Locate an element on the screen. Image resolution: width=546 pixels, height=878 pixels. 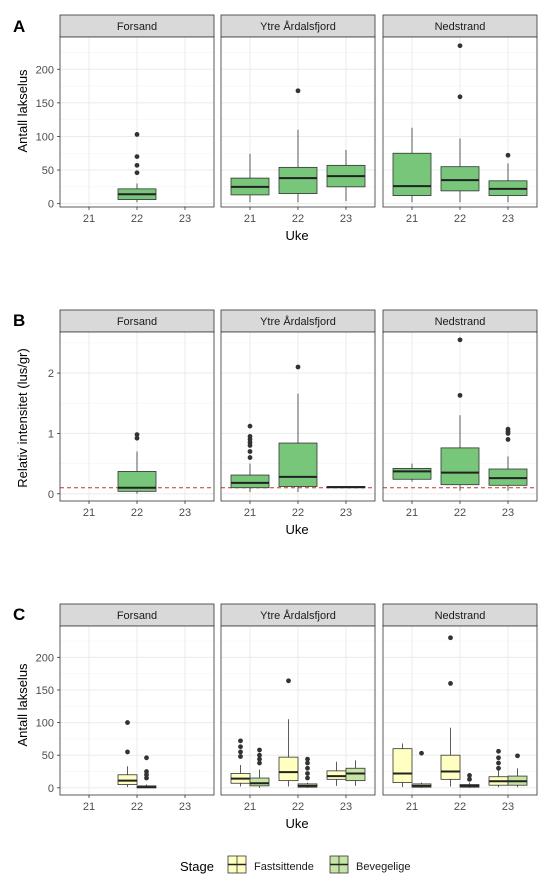
panel-tag: B is located at coordinates (19, 320).